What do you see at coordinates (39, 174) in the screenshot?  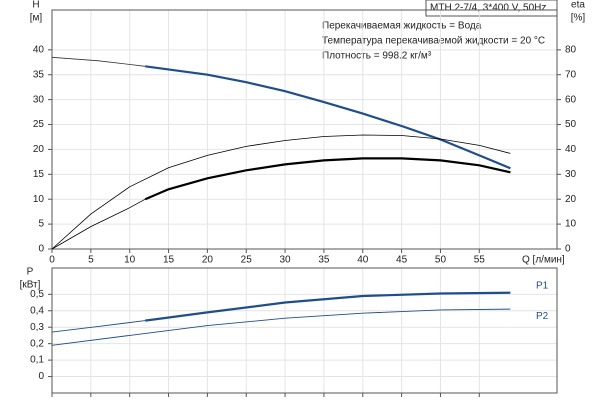 I see `y-tick-label: 15` at bounding box center [39, 174].